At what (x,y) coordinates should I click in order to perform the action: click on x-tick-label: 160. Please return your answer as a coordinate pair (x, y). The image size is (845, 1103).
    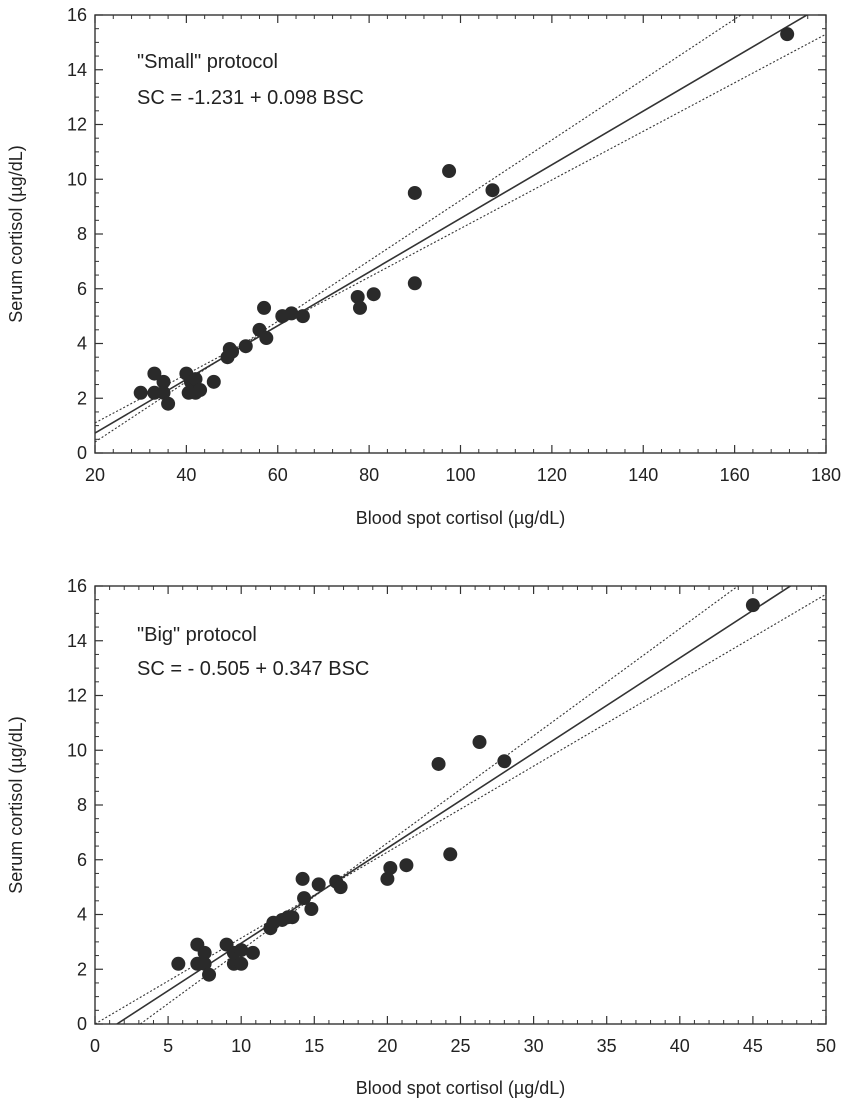
    Looking at the image, I should click on (735, 475).